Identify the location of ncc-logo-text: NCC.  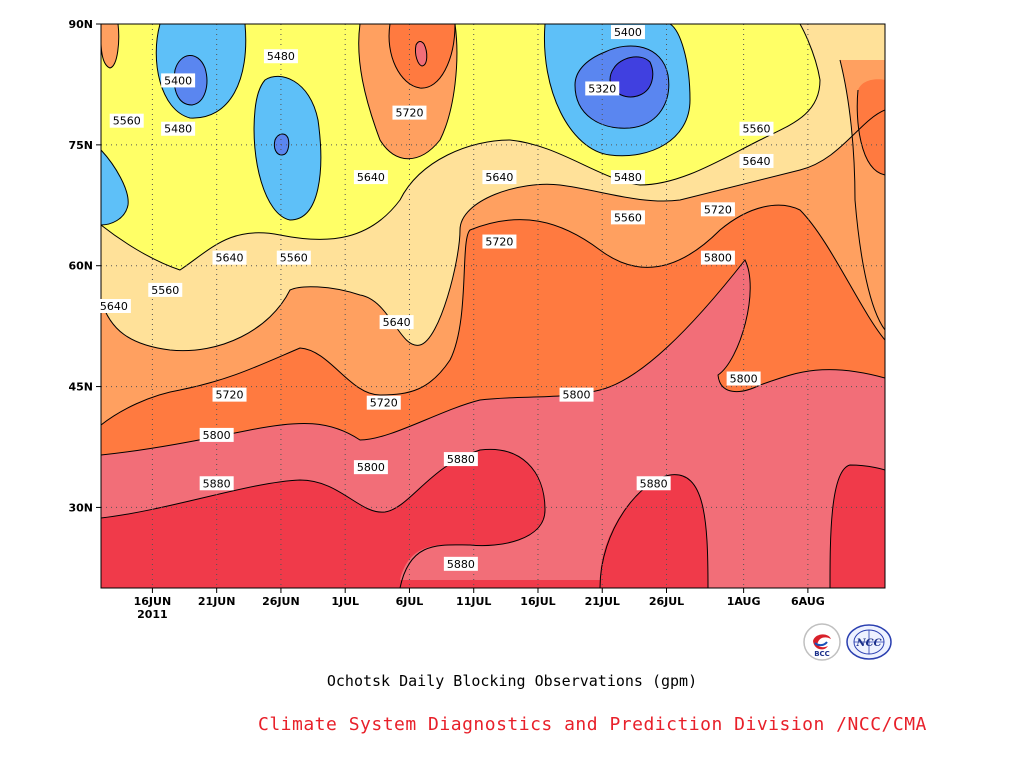
(868, 643).